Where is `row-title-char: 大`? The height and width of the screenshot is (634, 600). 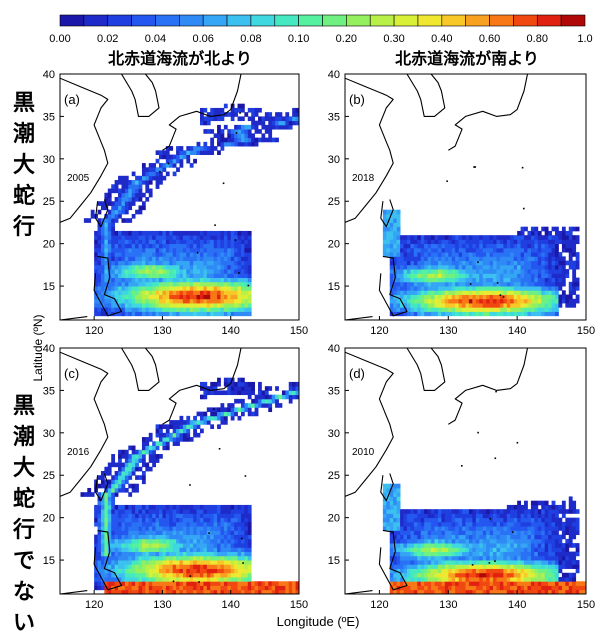 row-title-char: 大 is located at coordinates (24, 468).